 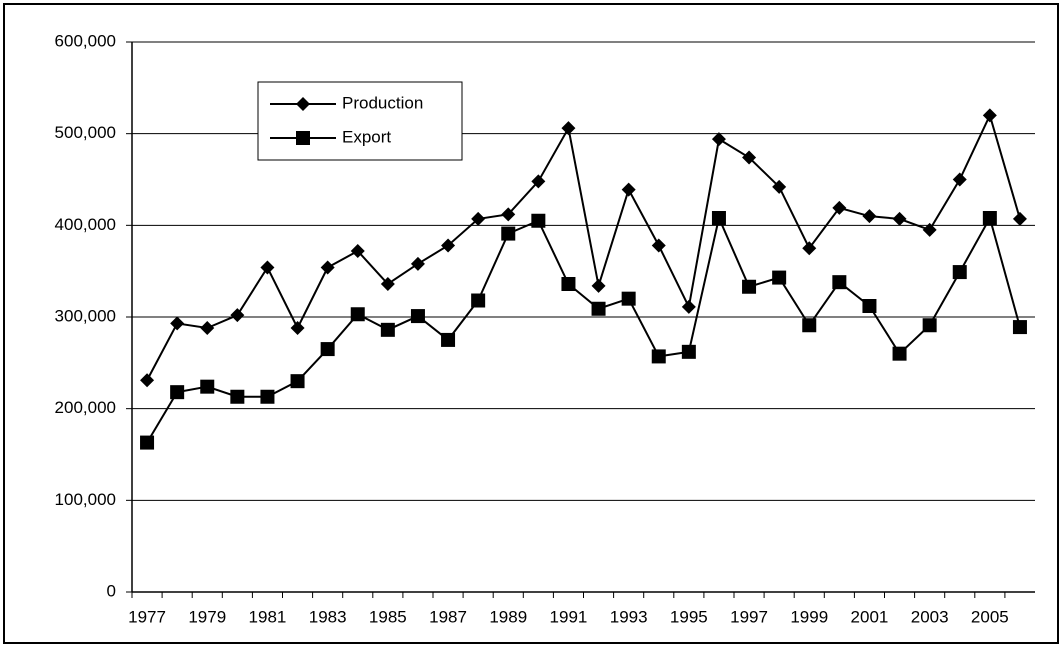 I want to click on x-tick-label: 1977, so click(x=147, y=616).